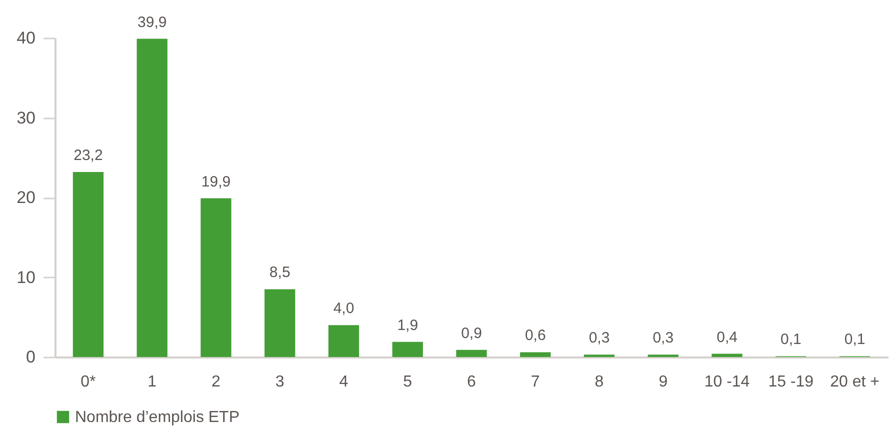 This screenshot has width=896, height=434. Describe the element at coordinates (343, 382) in the screenshot. I see `x-tick-label: 4` at that location.